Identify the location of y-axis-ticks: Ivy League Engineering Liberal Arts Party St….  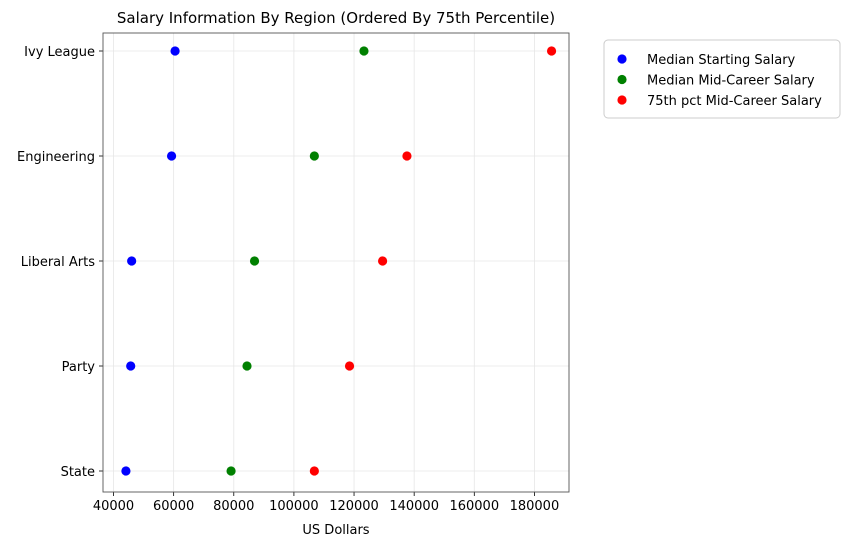
(60, 262).